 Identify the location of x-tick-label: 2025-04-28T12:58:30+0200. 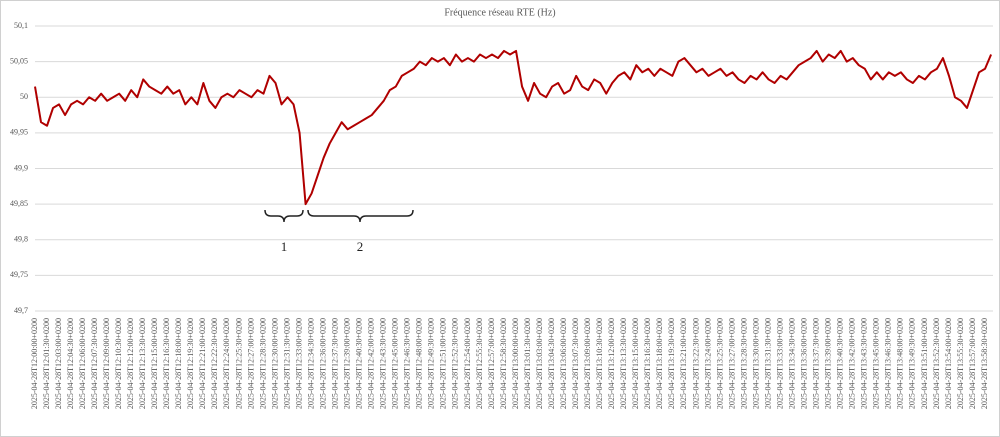
(503, 363).